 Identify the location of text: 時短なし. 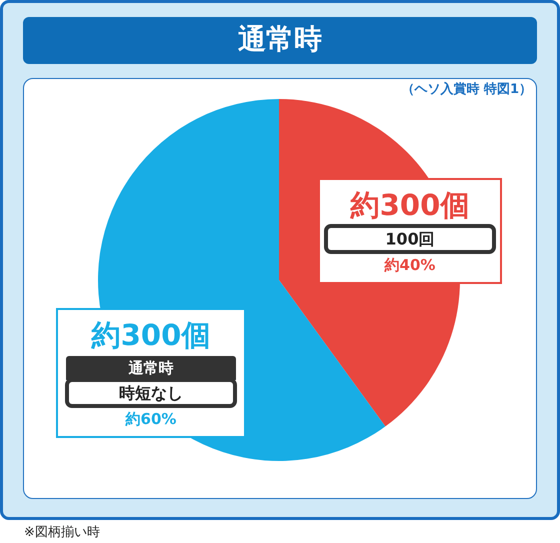
(151, 393).